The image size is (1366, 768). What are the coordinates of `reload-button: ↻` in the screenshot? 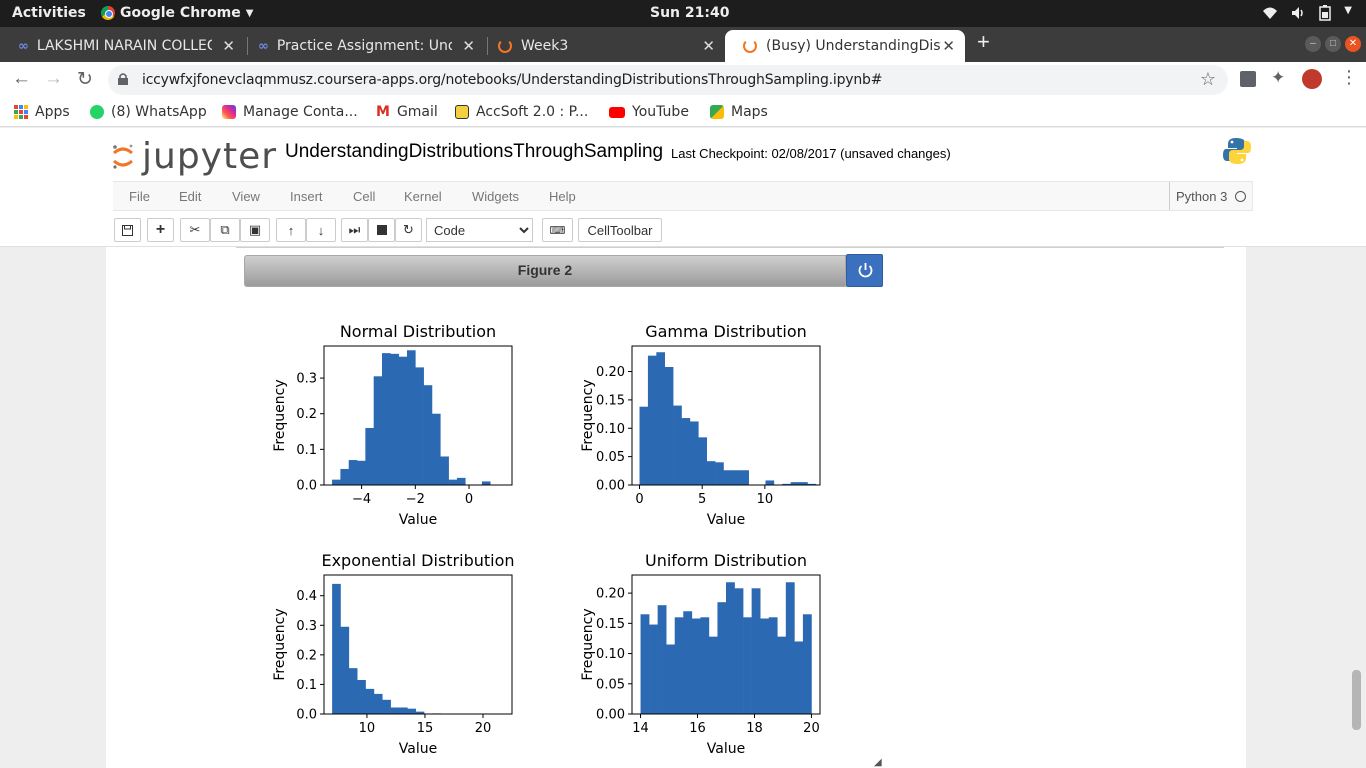 It's located at (85, 79).